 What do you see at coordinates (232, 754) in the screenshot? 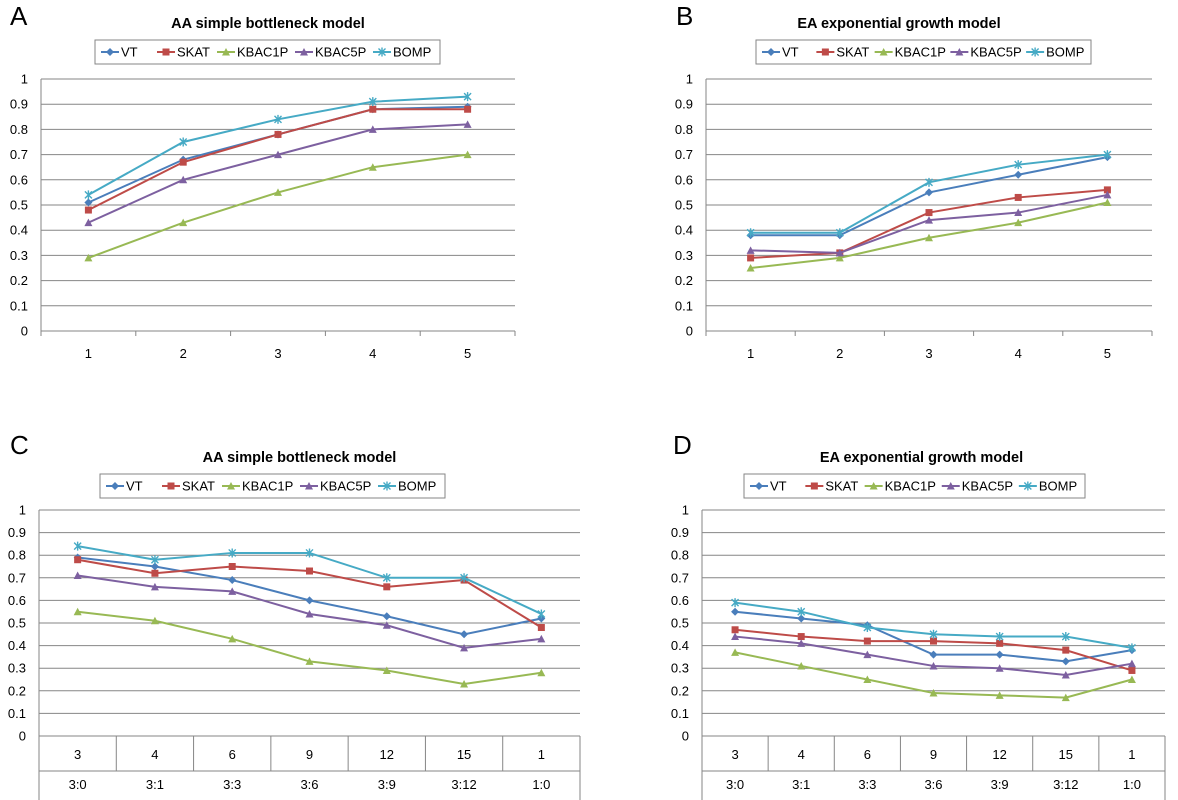
I see `x-tick-label: 6` at bounding box center [232, 754].